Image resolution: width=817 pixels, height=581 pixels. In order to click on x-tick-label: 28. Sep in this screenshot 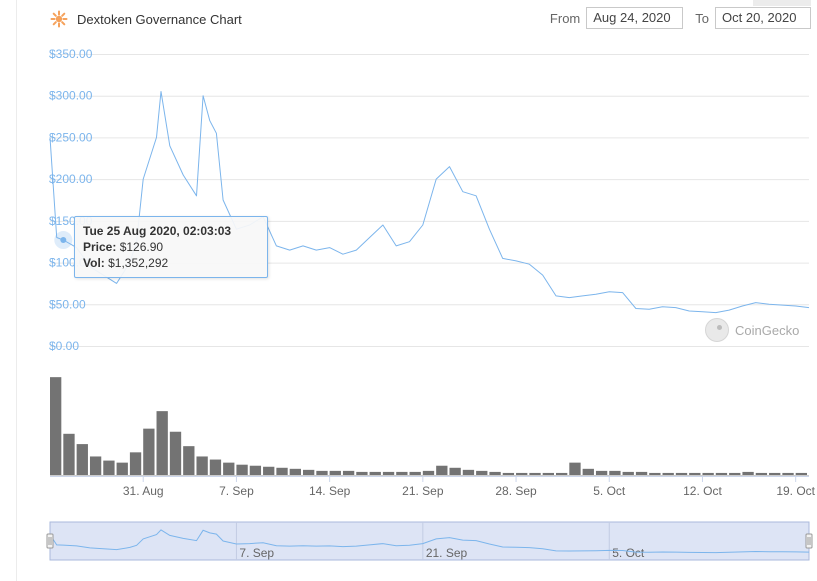, I will do `click(516, 491)`.